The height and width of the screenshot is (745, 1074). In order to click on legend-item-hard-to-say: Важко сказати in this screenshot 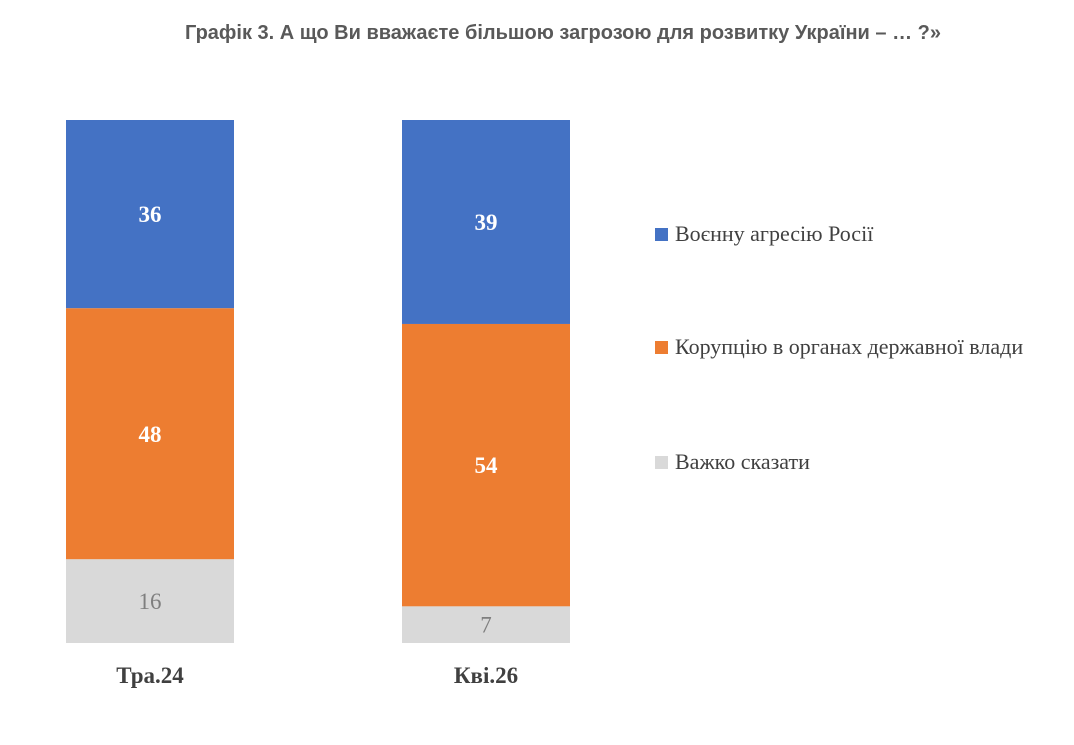, I will do `click(855, 461)`.